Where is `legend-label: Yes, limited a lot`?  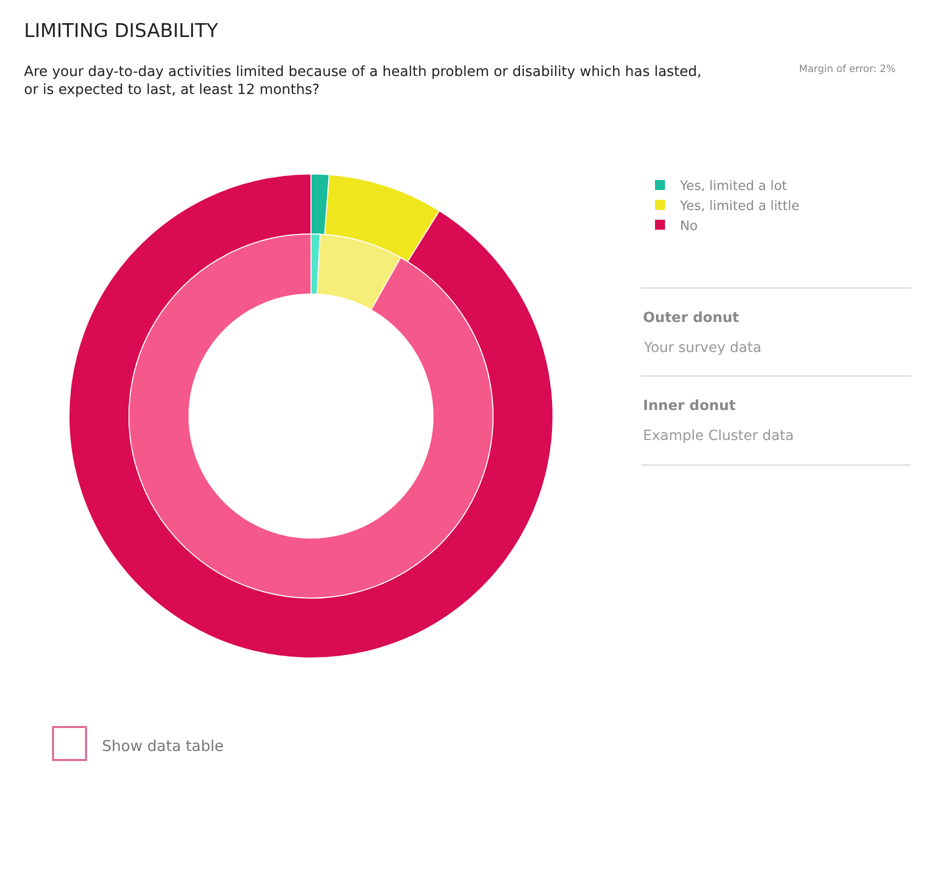 legend-label: Yes, limited a lot is located at coordinates (733, 186).